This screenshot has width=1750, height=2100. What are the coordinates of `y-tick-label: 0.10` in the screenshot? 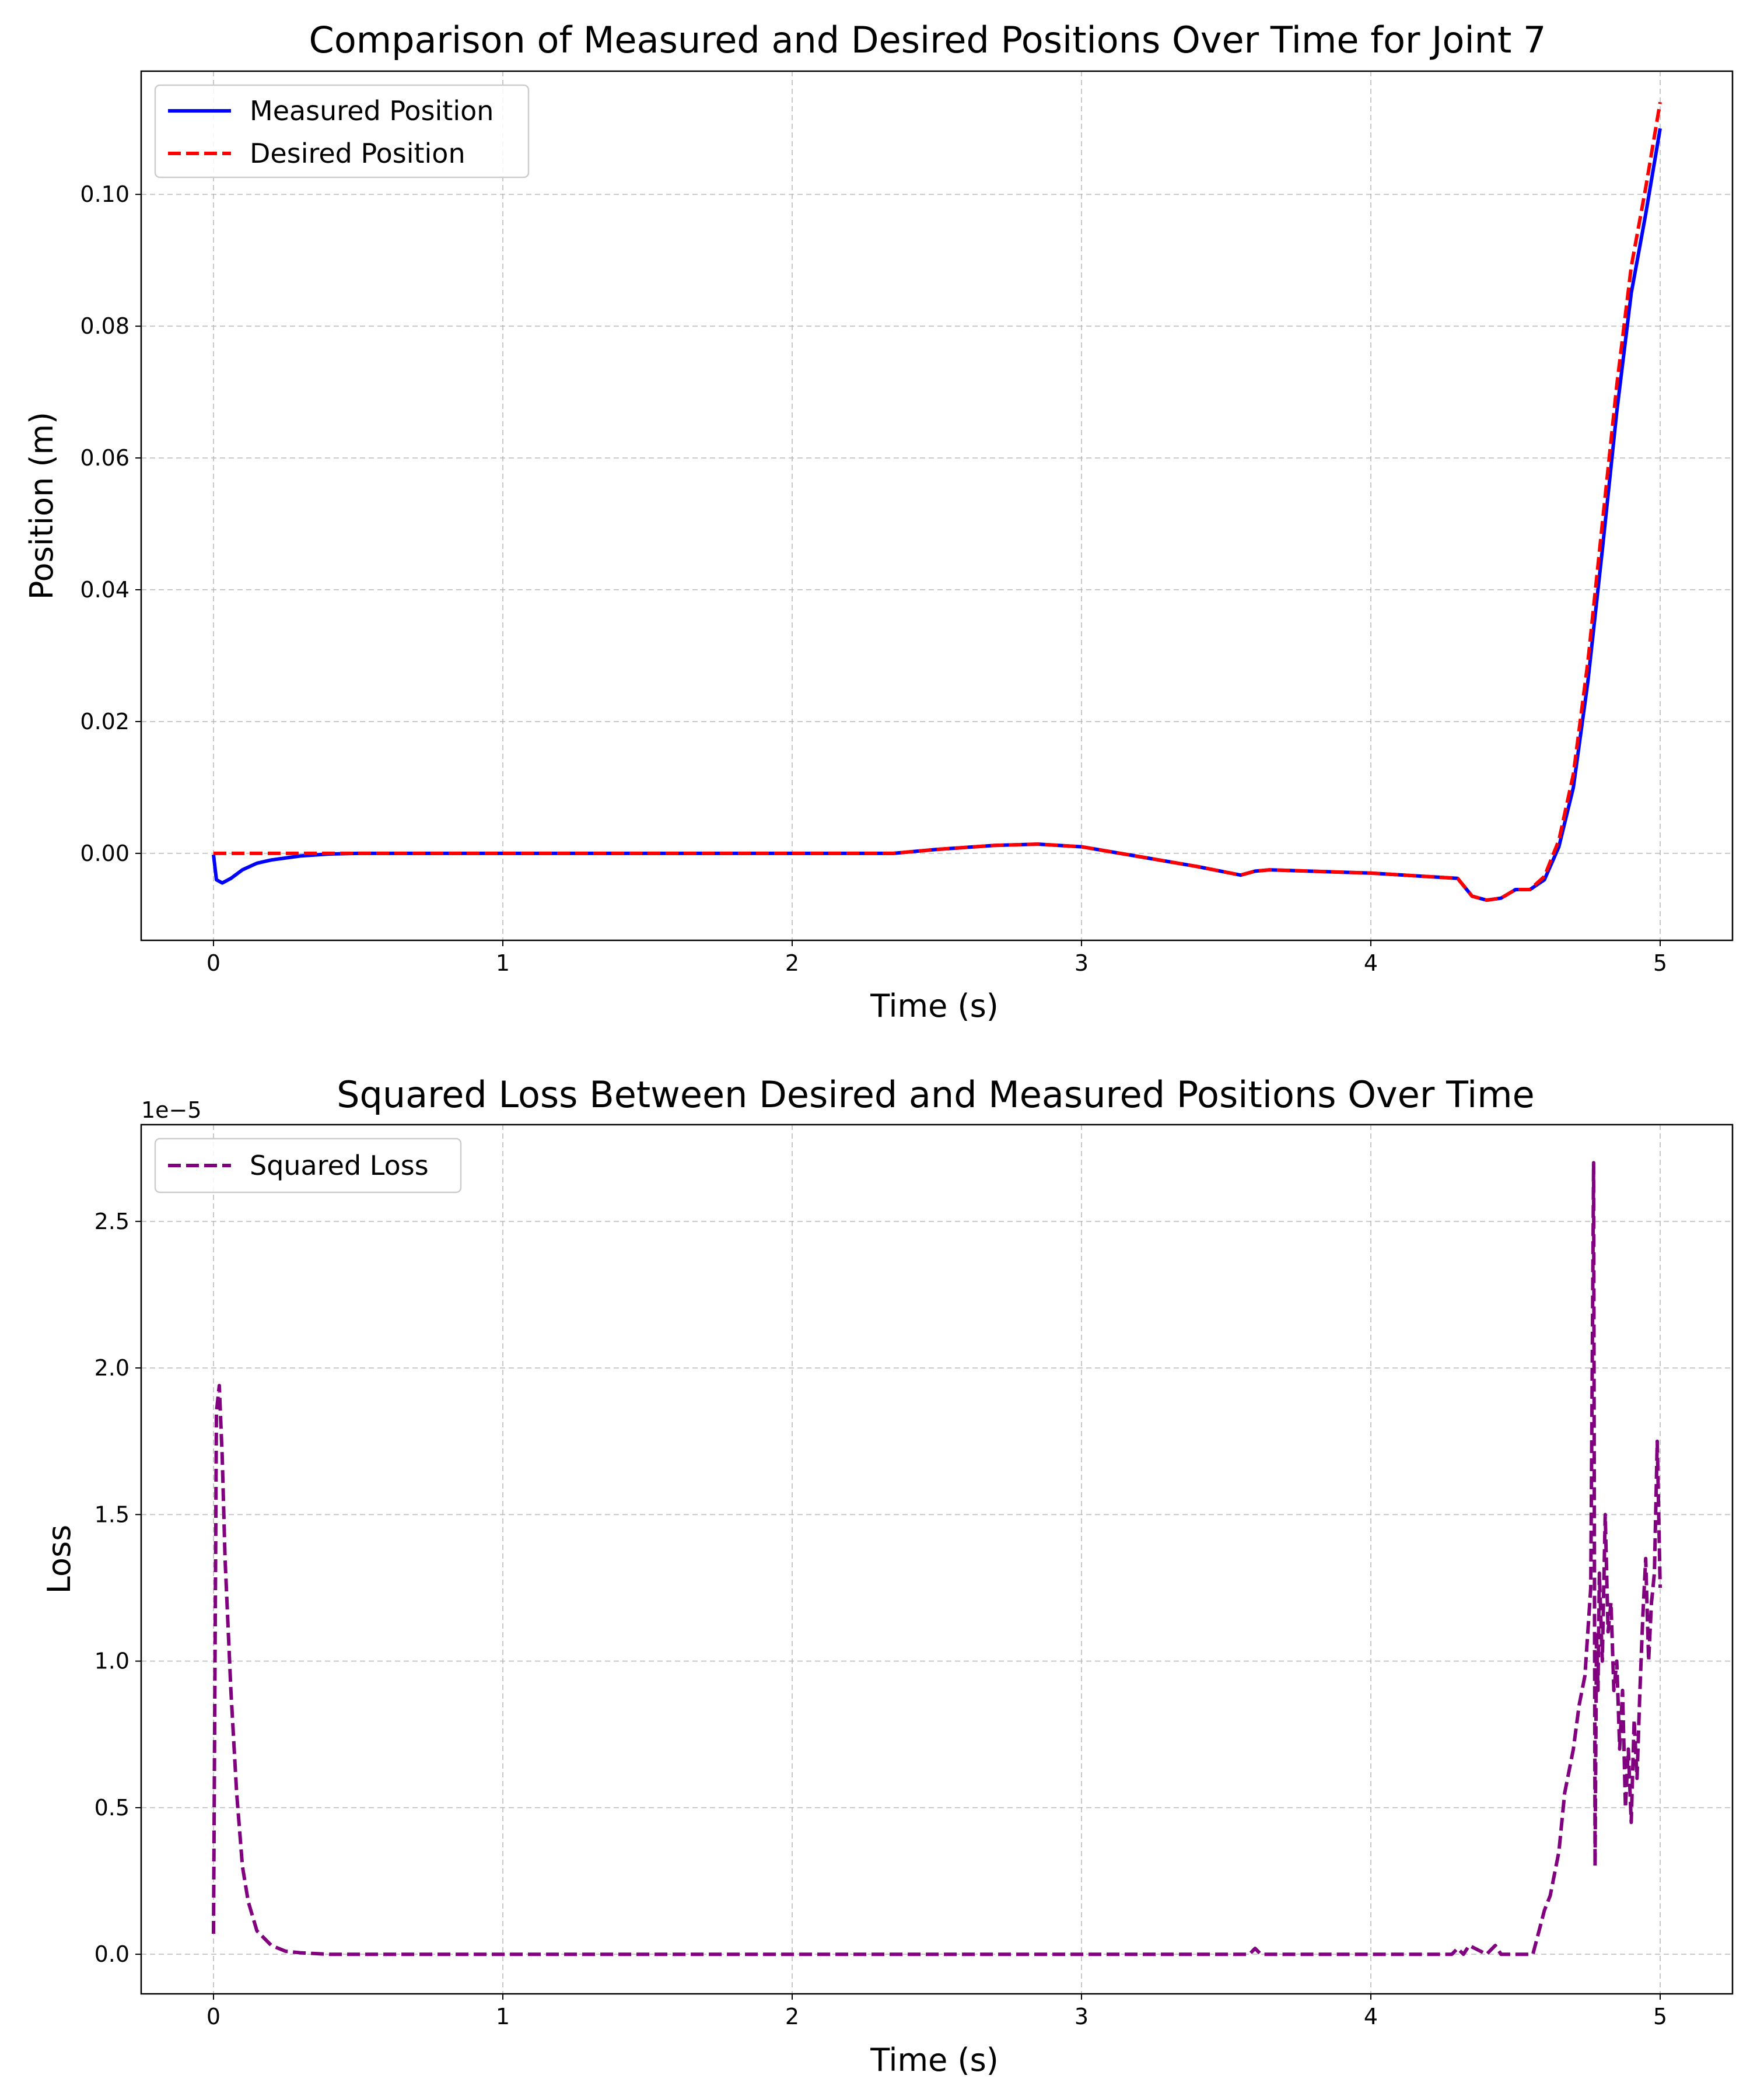 It's located at (105, 194).